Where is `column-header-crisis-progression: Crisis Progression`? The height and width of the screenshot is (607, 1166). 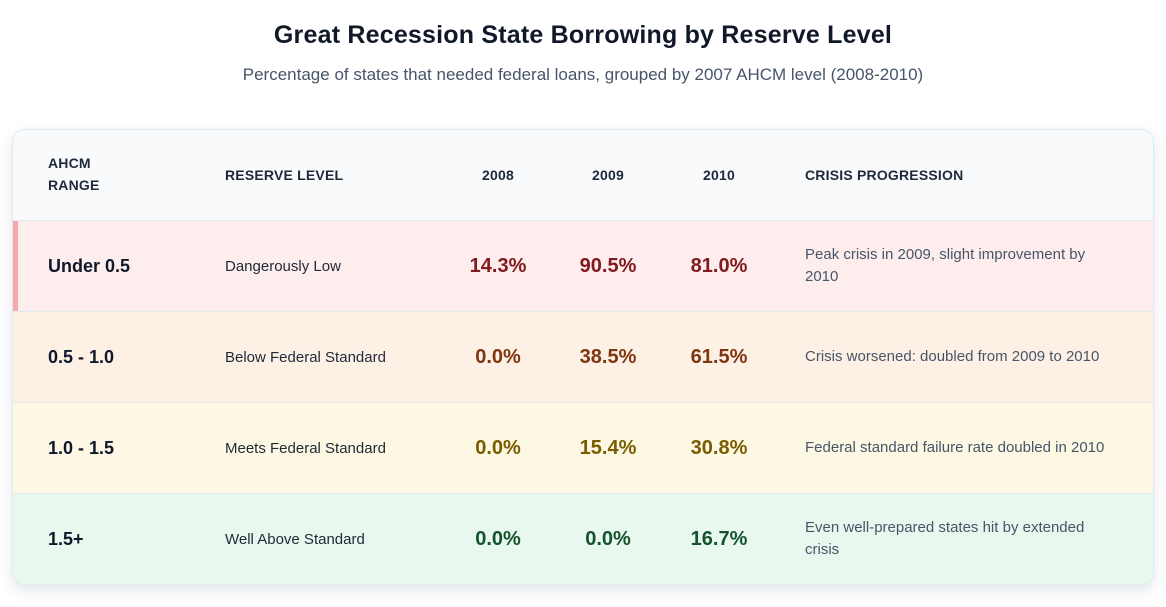
column-header-crisis-progression: Crisis Progression is located at coordinates (884, 175).